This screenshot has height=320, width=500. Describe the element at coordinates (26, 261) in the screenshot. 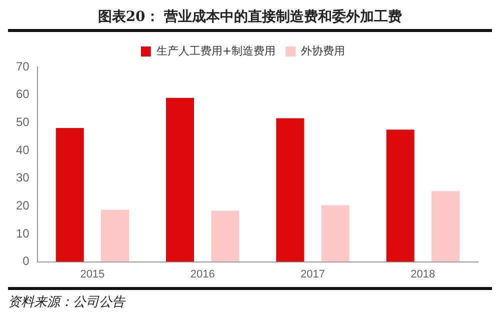

I see `y-tick-label: 0` at that location.